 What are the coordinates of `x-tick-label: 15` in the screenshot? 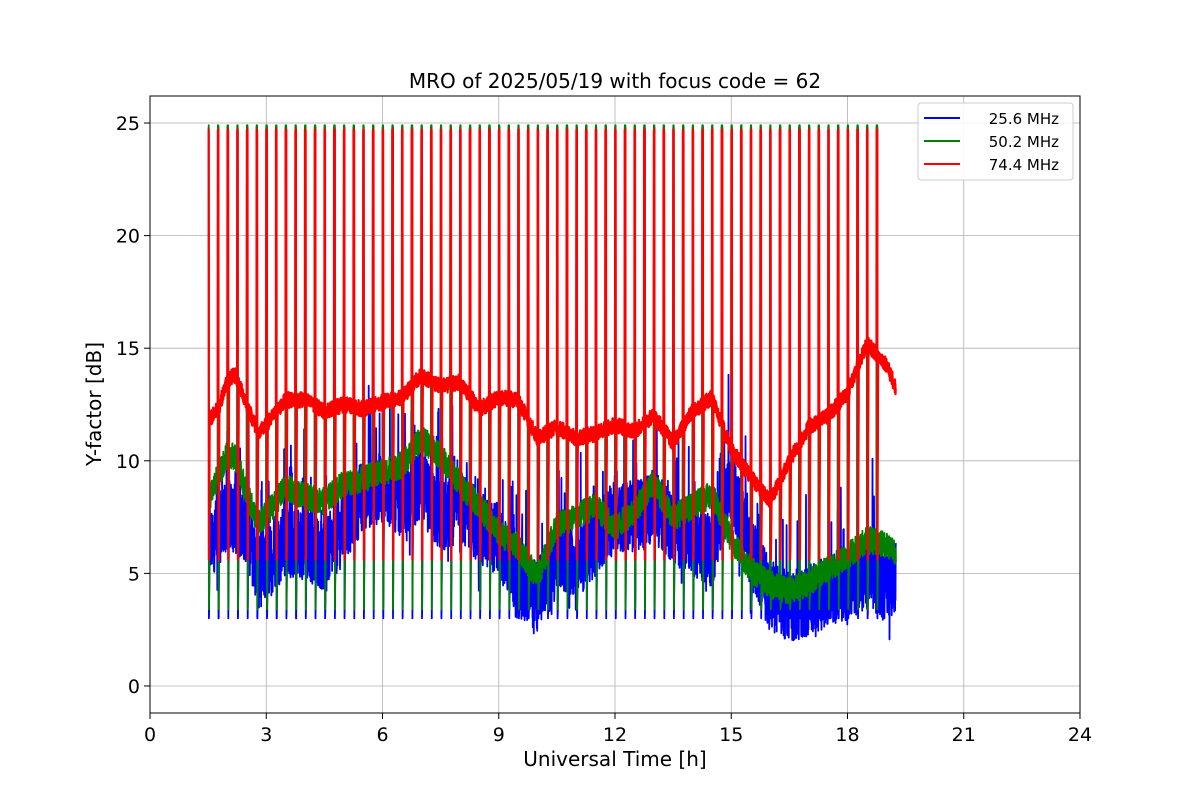 It's located at (731, 735).